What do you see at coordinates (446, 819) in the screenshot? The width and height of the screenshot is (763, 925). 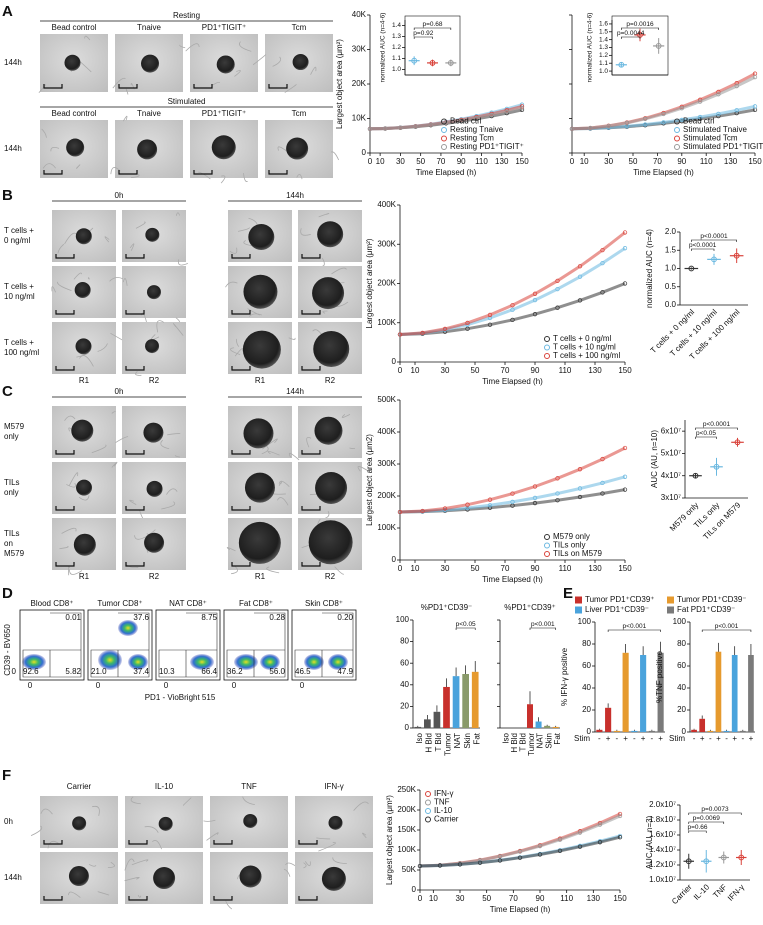 I see `legend-label: Carrier` at bounding box center [446, 819].